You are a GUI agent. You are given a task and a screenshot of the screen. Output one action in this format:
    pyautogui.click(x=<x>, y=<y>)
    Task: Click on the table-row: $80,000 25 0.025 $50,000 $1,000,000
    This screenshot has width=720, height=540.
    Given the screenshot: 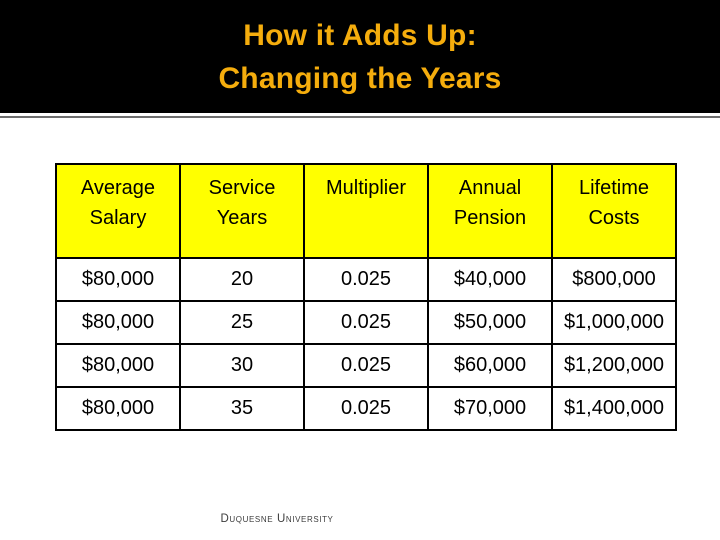 What is the action you would take?
    pyautogui.click(x=366, y=322)
    